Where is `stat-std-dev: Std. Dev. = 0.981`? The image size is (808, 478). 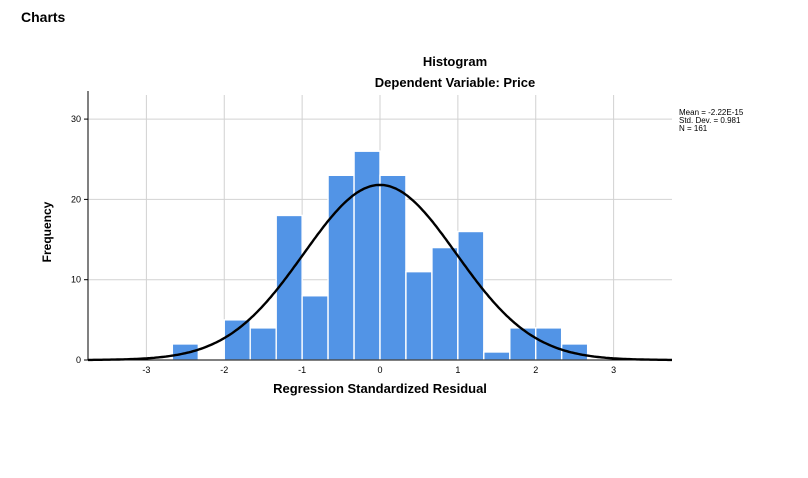
stat-std-dev: Std. Dev. = 0.981 is located at coordinates (710, 120).